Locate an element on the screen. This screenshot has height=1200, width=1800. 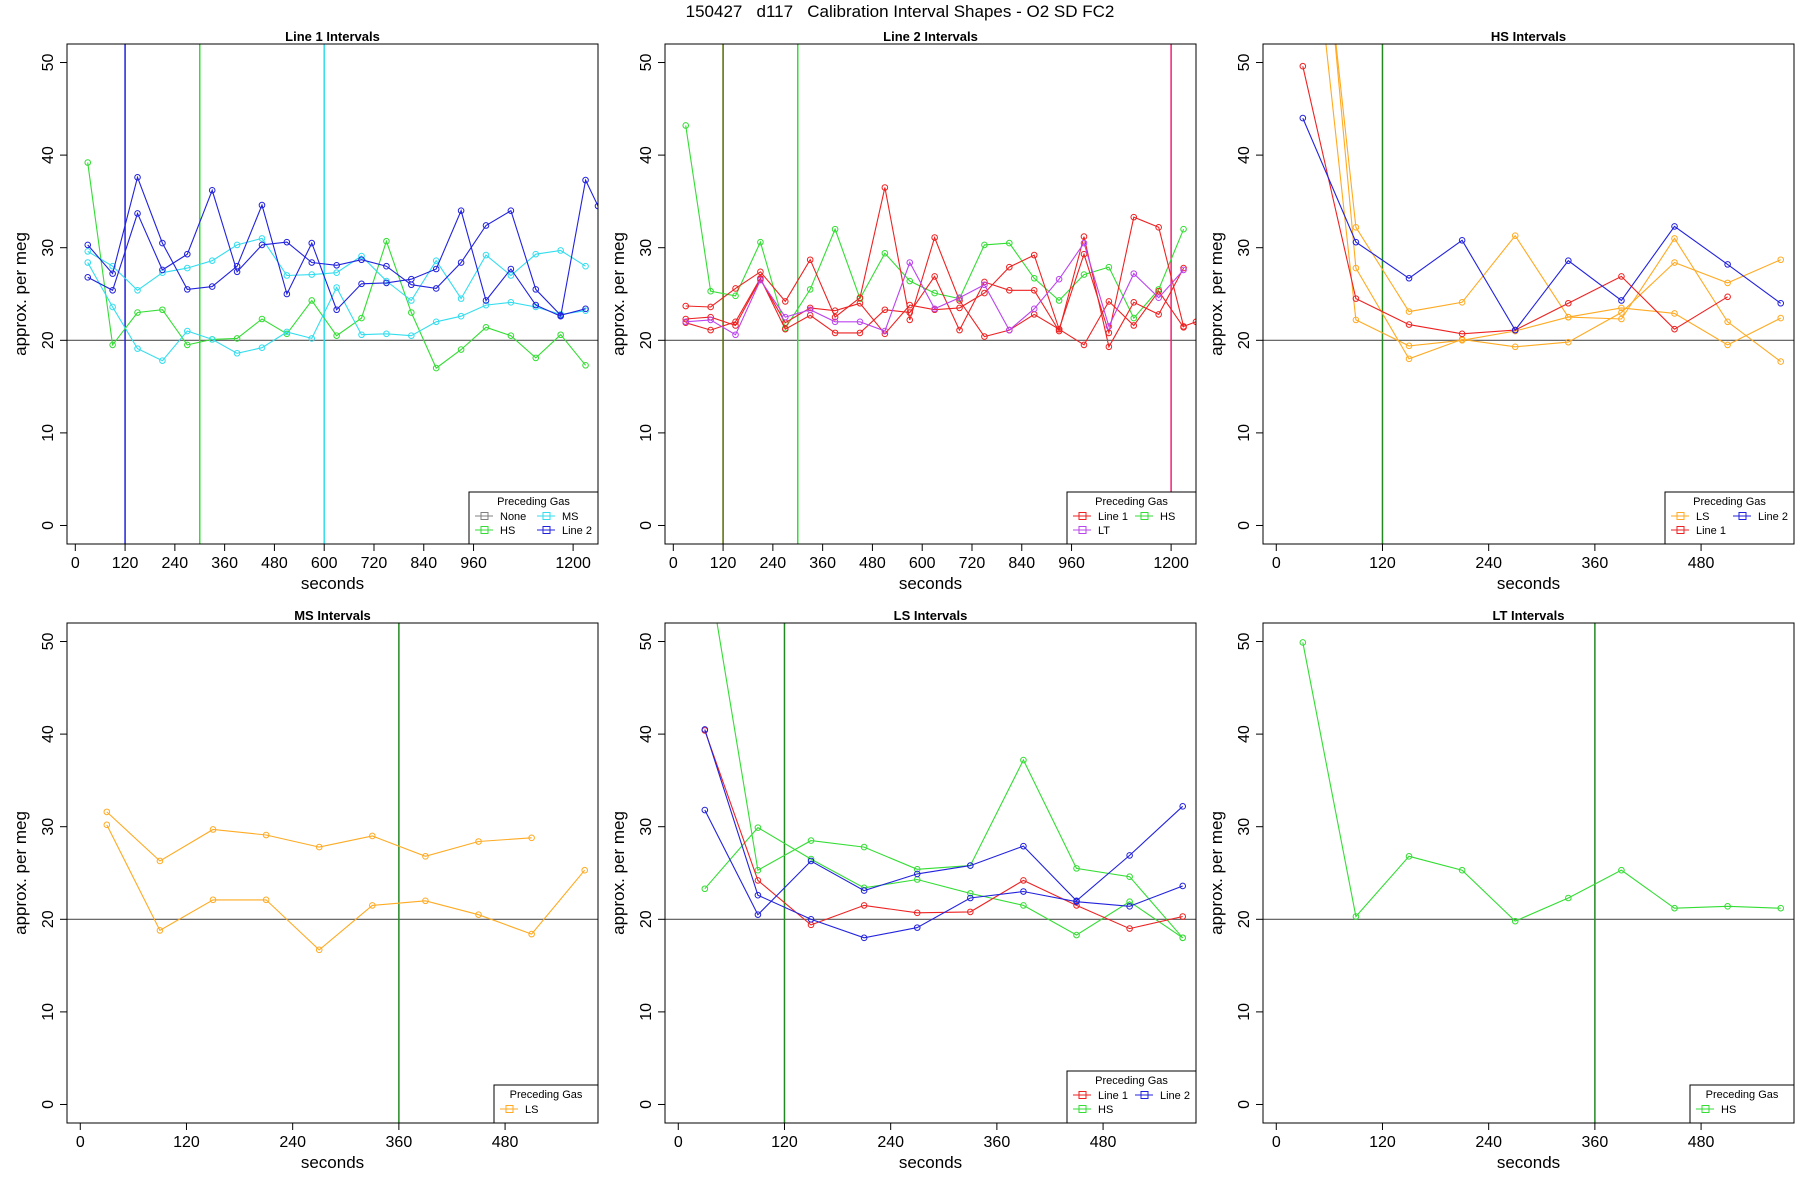
x-tick-label: 360 is located at coordinates (1595, 563).